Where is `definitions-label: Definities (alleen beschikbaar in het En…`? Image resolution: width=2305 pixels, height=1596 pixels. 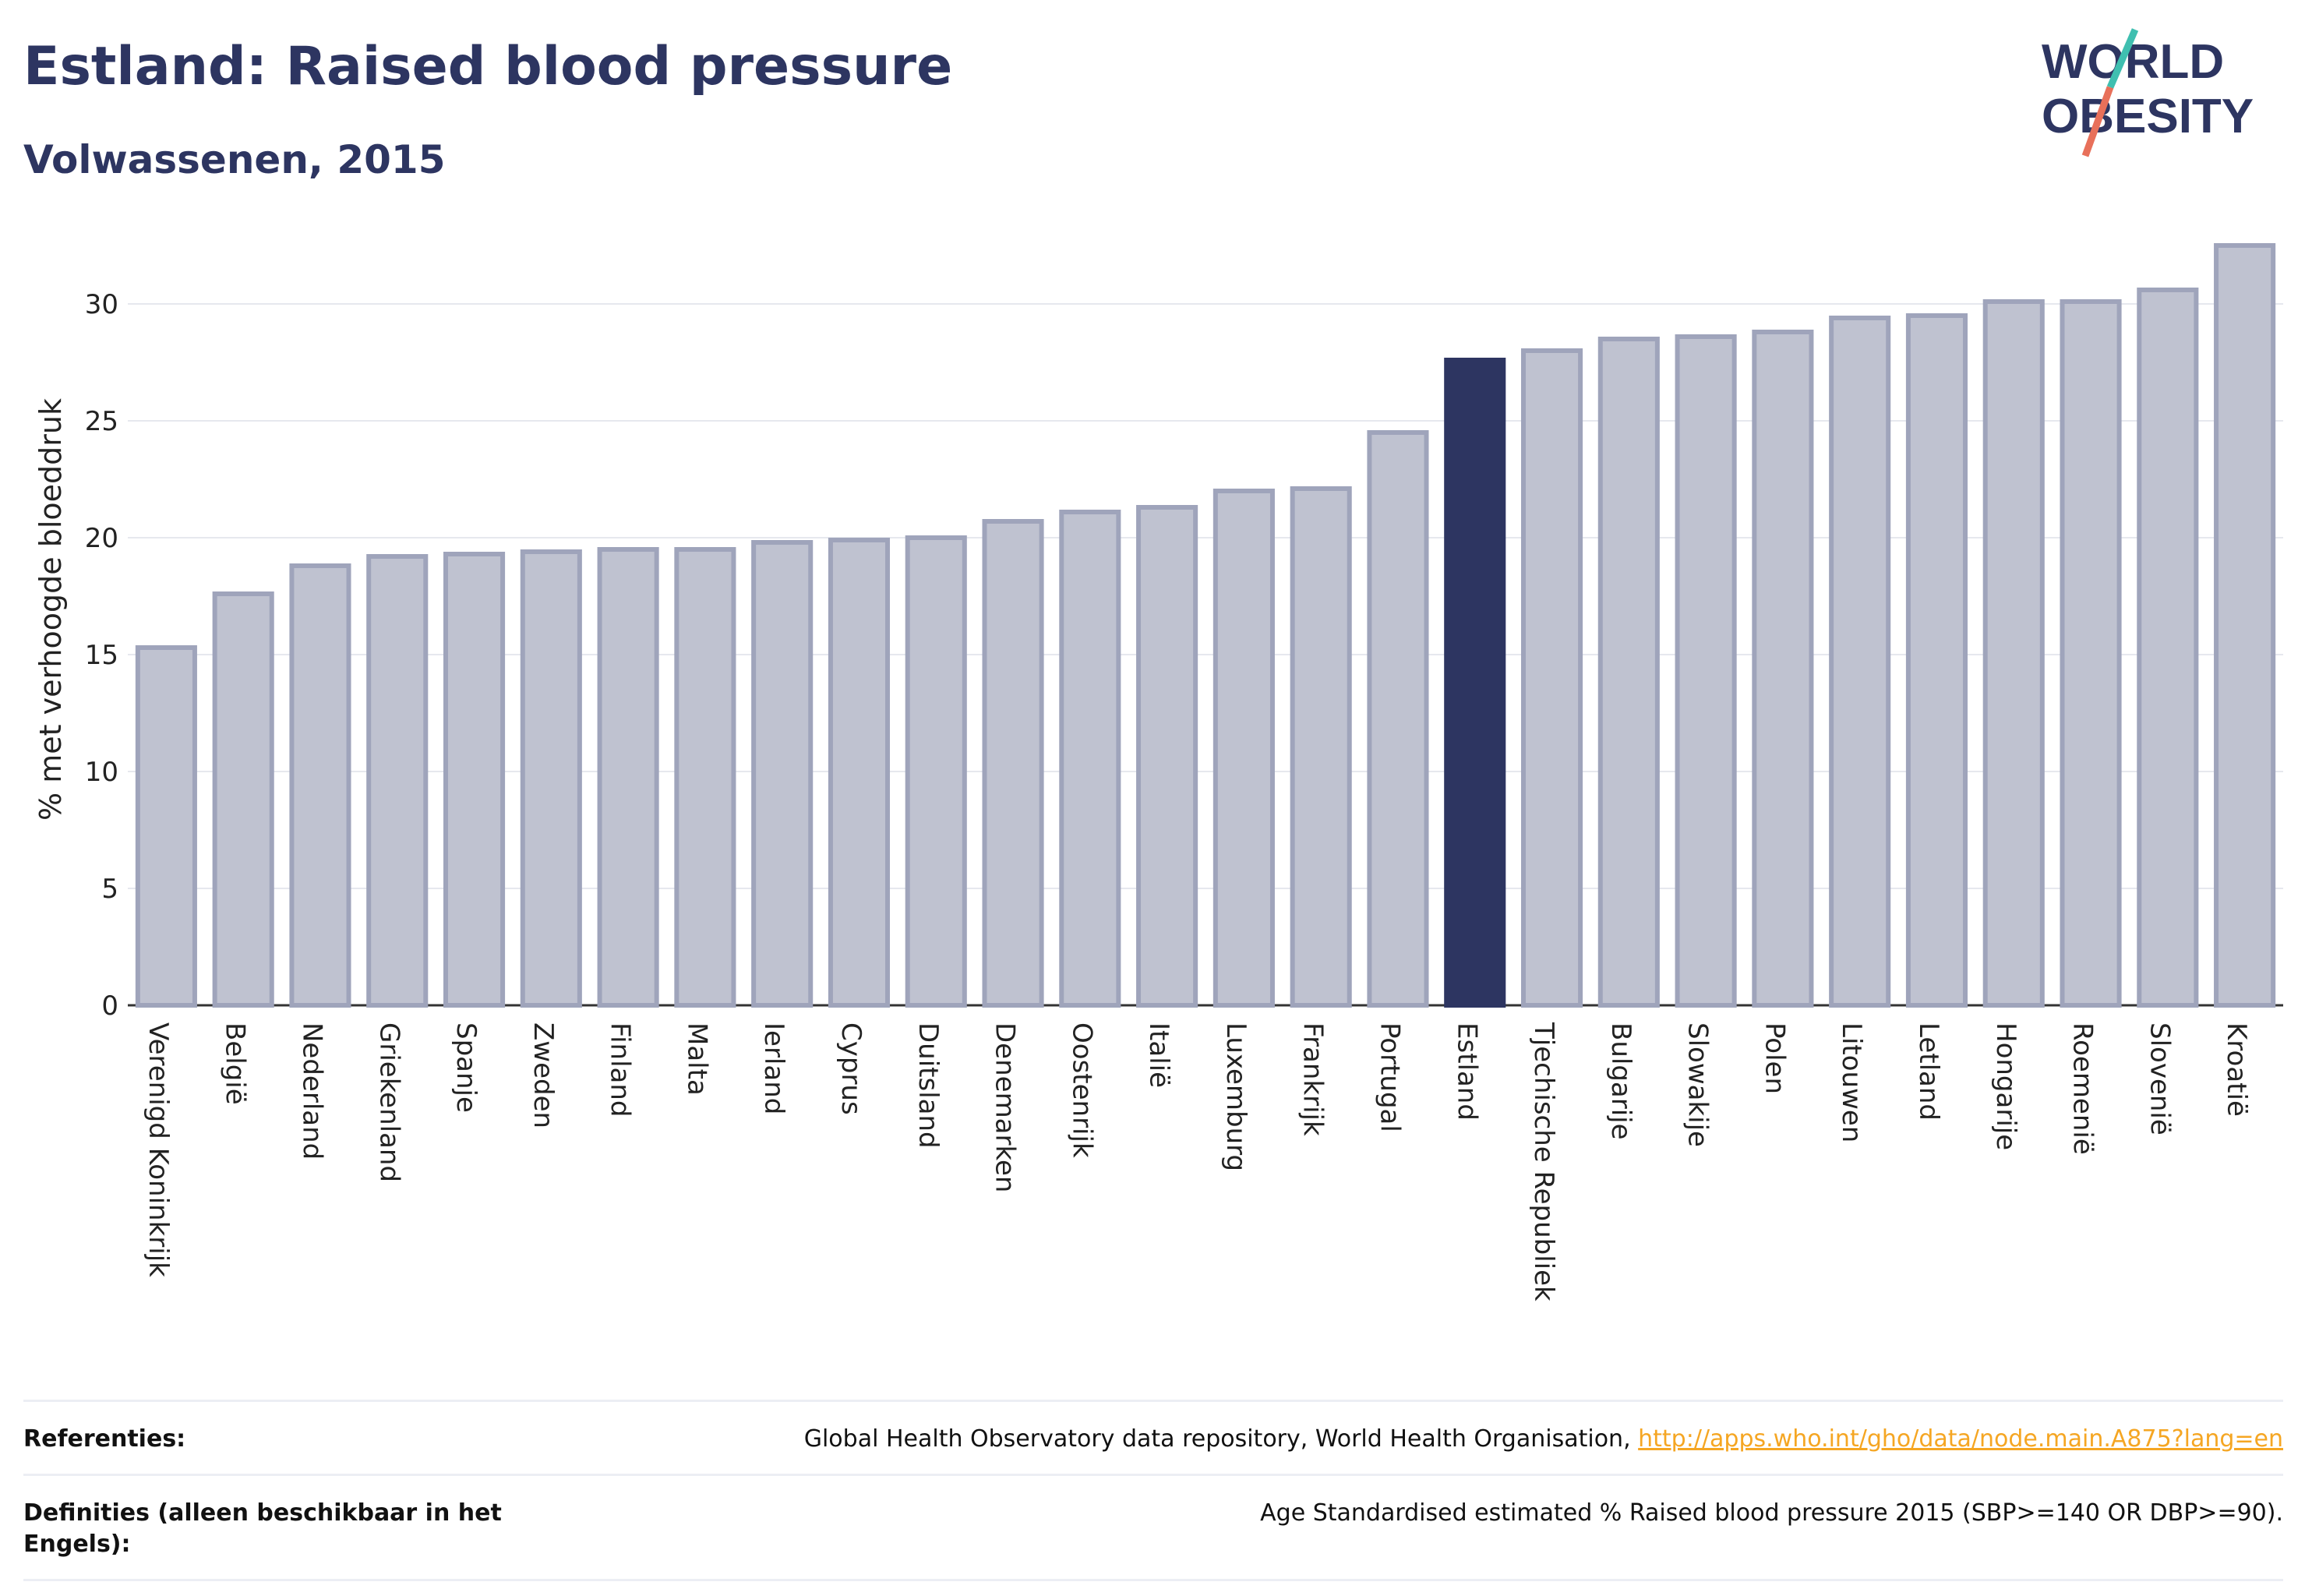
definitions-label: Definities (alleen beschikbaar in het En… is located at coordinates (262, 1528).